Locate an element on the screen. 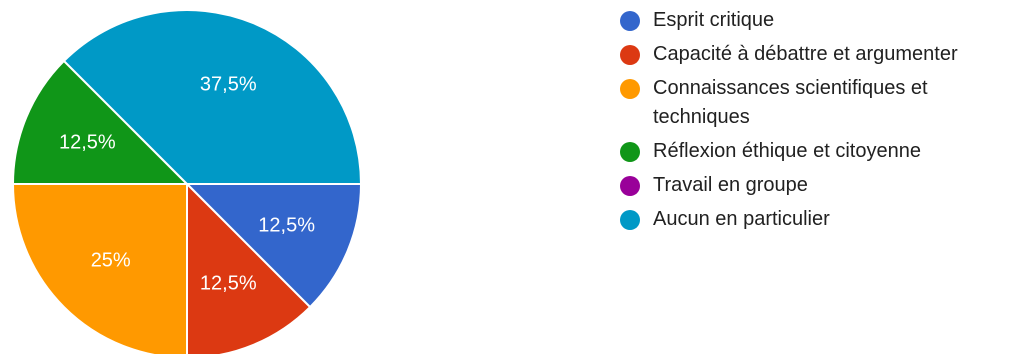  legend-label: Capacité à débattre et argumenter is located at coordinates (805, 54).